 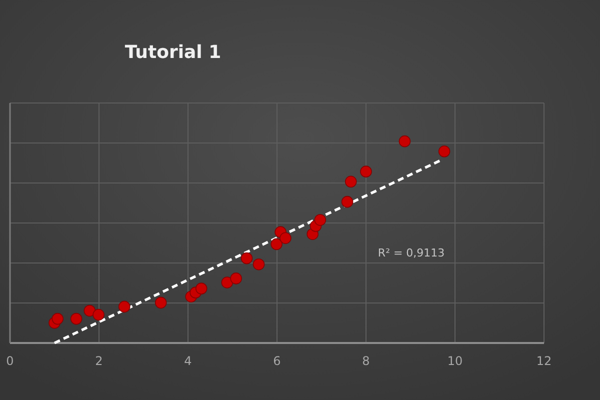 What do you see at coordinates (173, 52) in the screenshot?
I see `chart-title: Tutorial 1` at bounding box center [173, 52].